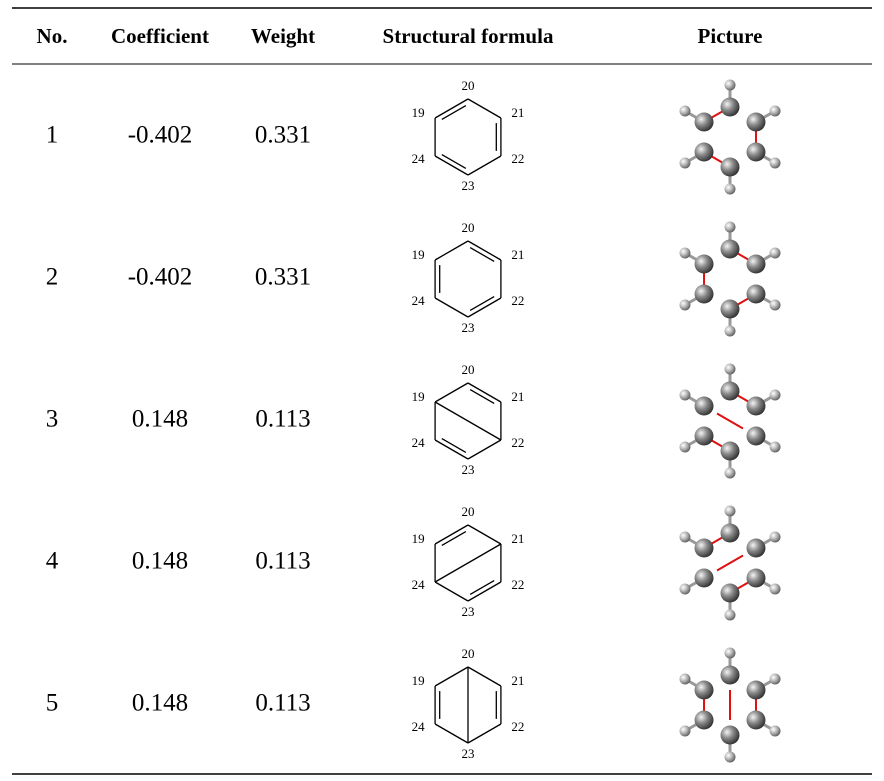 The image size is (884, 781). I want to click on no-cell: 5, so click(52, 703).